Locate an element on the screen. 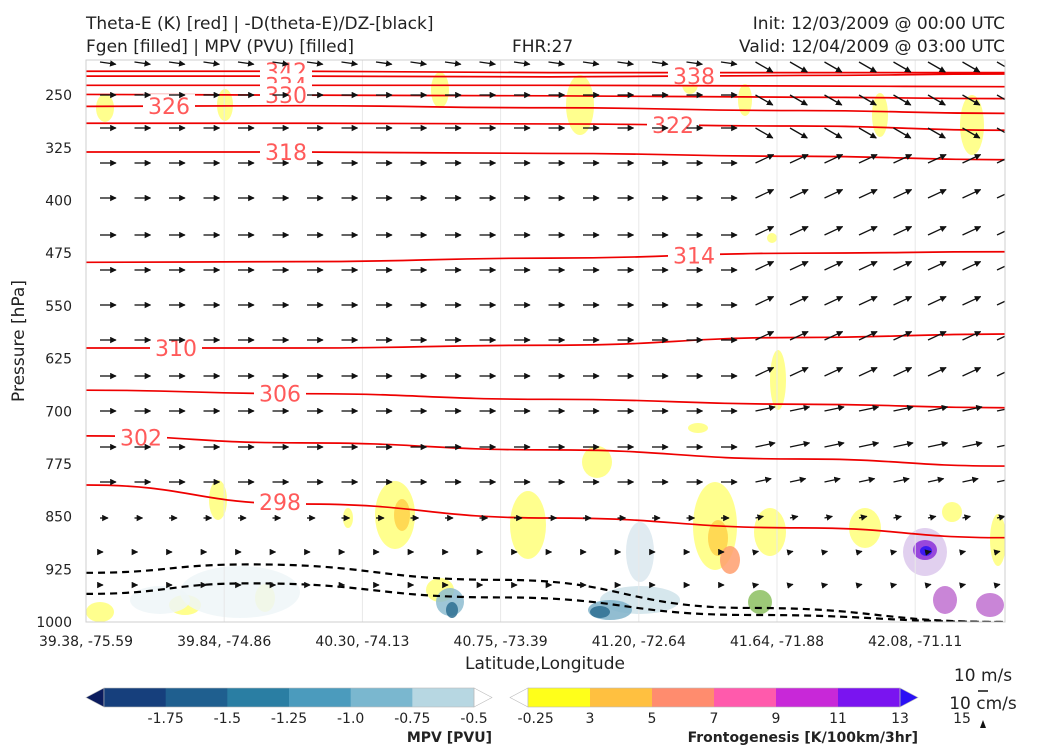  theta-e-label-318: 318 is located at coordinates (286, 153).